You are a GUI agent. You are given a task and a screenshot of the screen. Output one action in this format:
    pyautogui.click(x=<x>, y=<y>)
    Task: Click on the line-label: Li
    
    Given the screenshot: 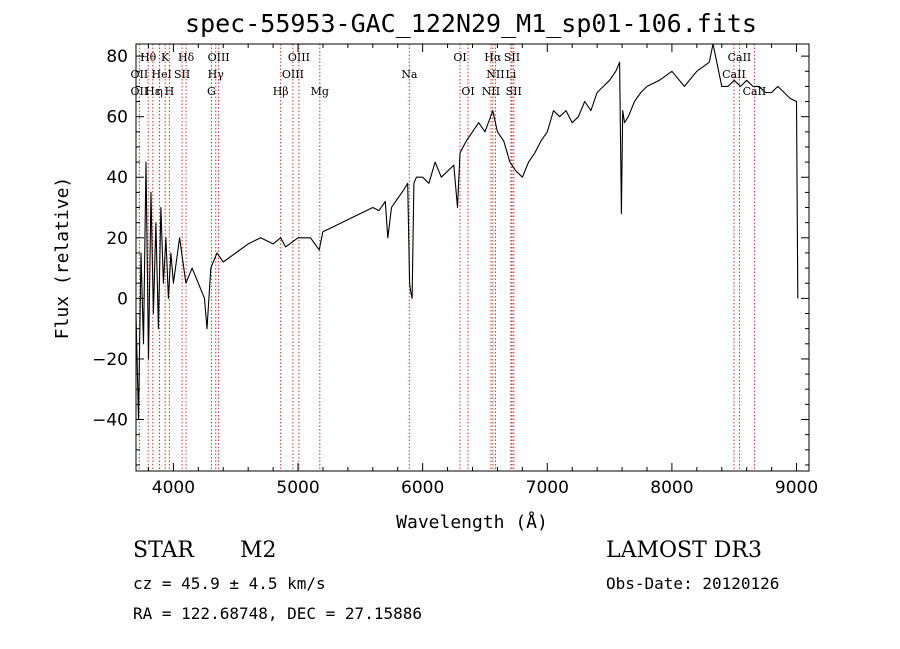 What is the action you would take?
    pyautogui.click(x=510, y=74)
    